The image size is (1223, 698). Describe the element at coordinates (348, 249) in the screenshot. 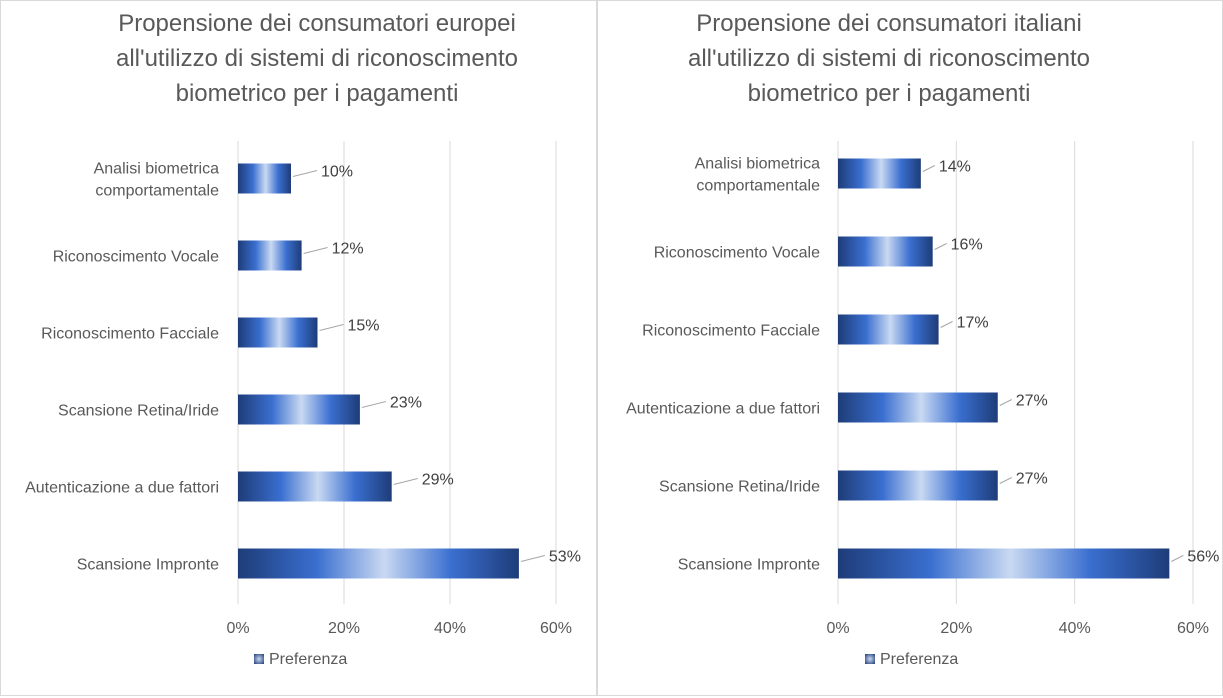

I see `data-label: 12%` at that location.